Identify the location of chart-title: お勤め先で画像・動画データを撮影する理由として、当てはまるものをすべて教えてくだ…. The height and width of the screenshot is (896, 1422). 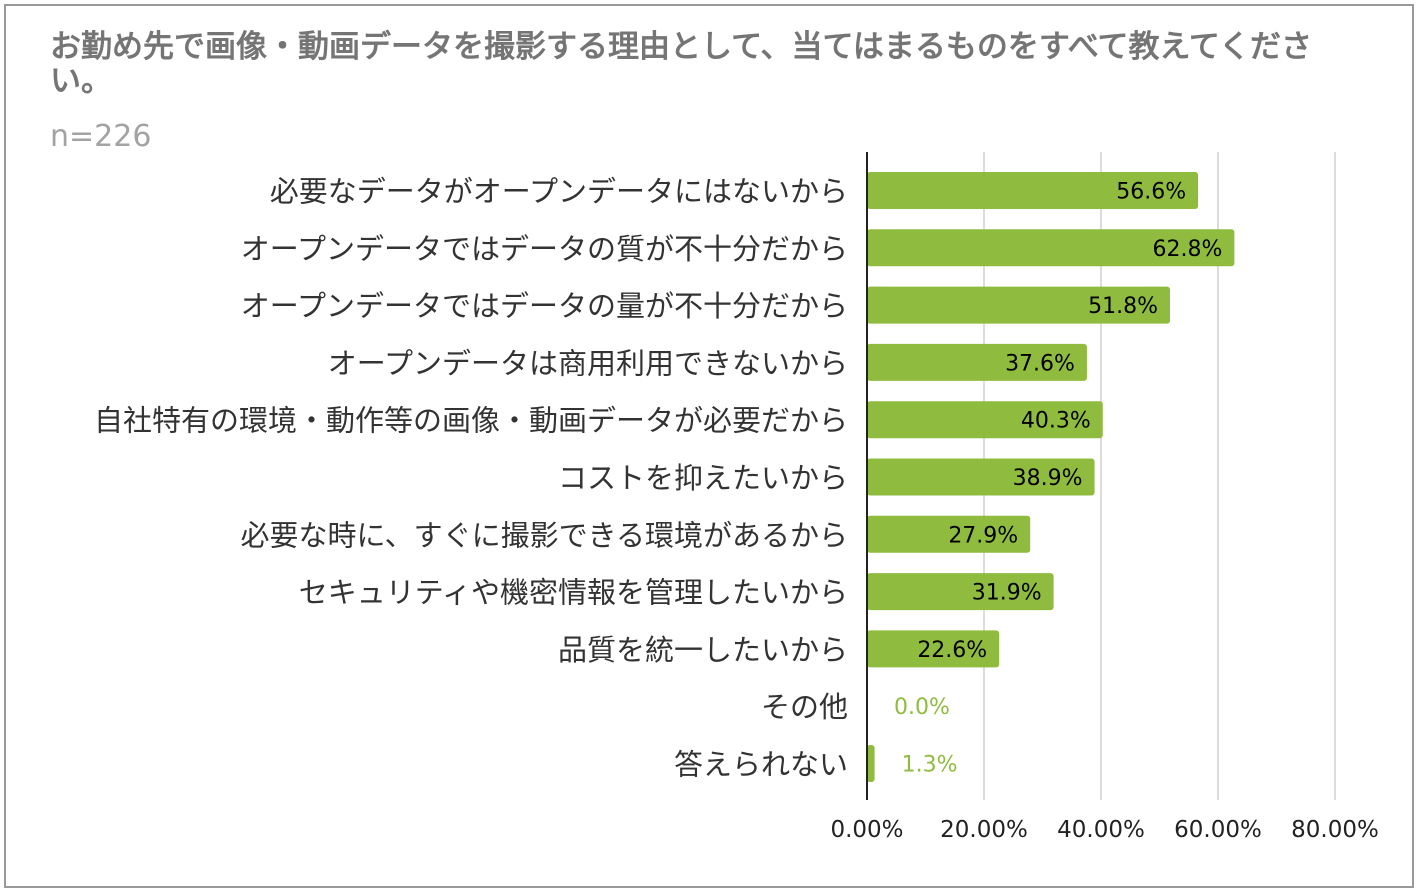
(681, 64).